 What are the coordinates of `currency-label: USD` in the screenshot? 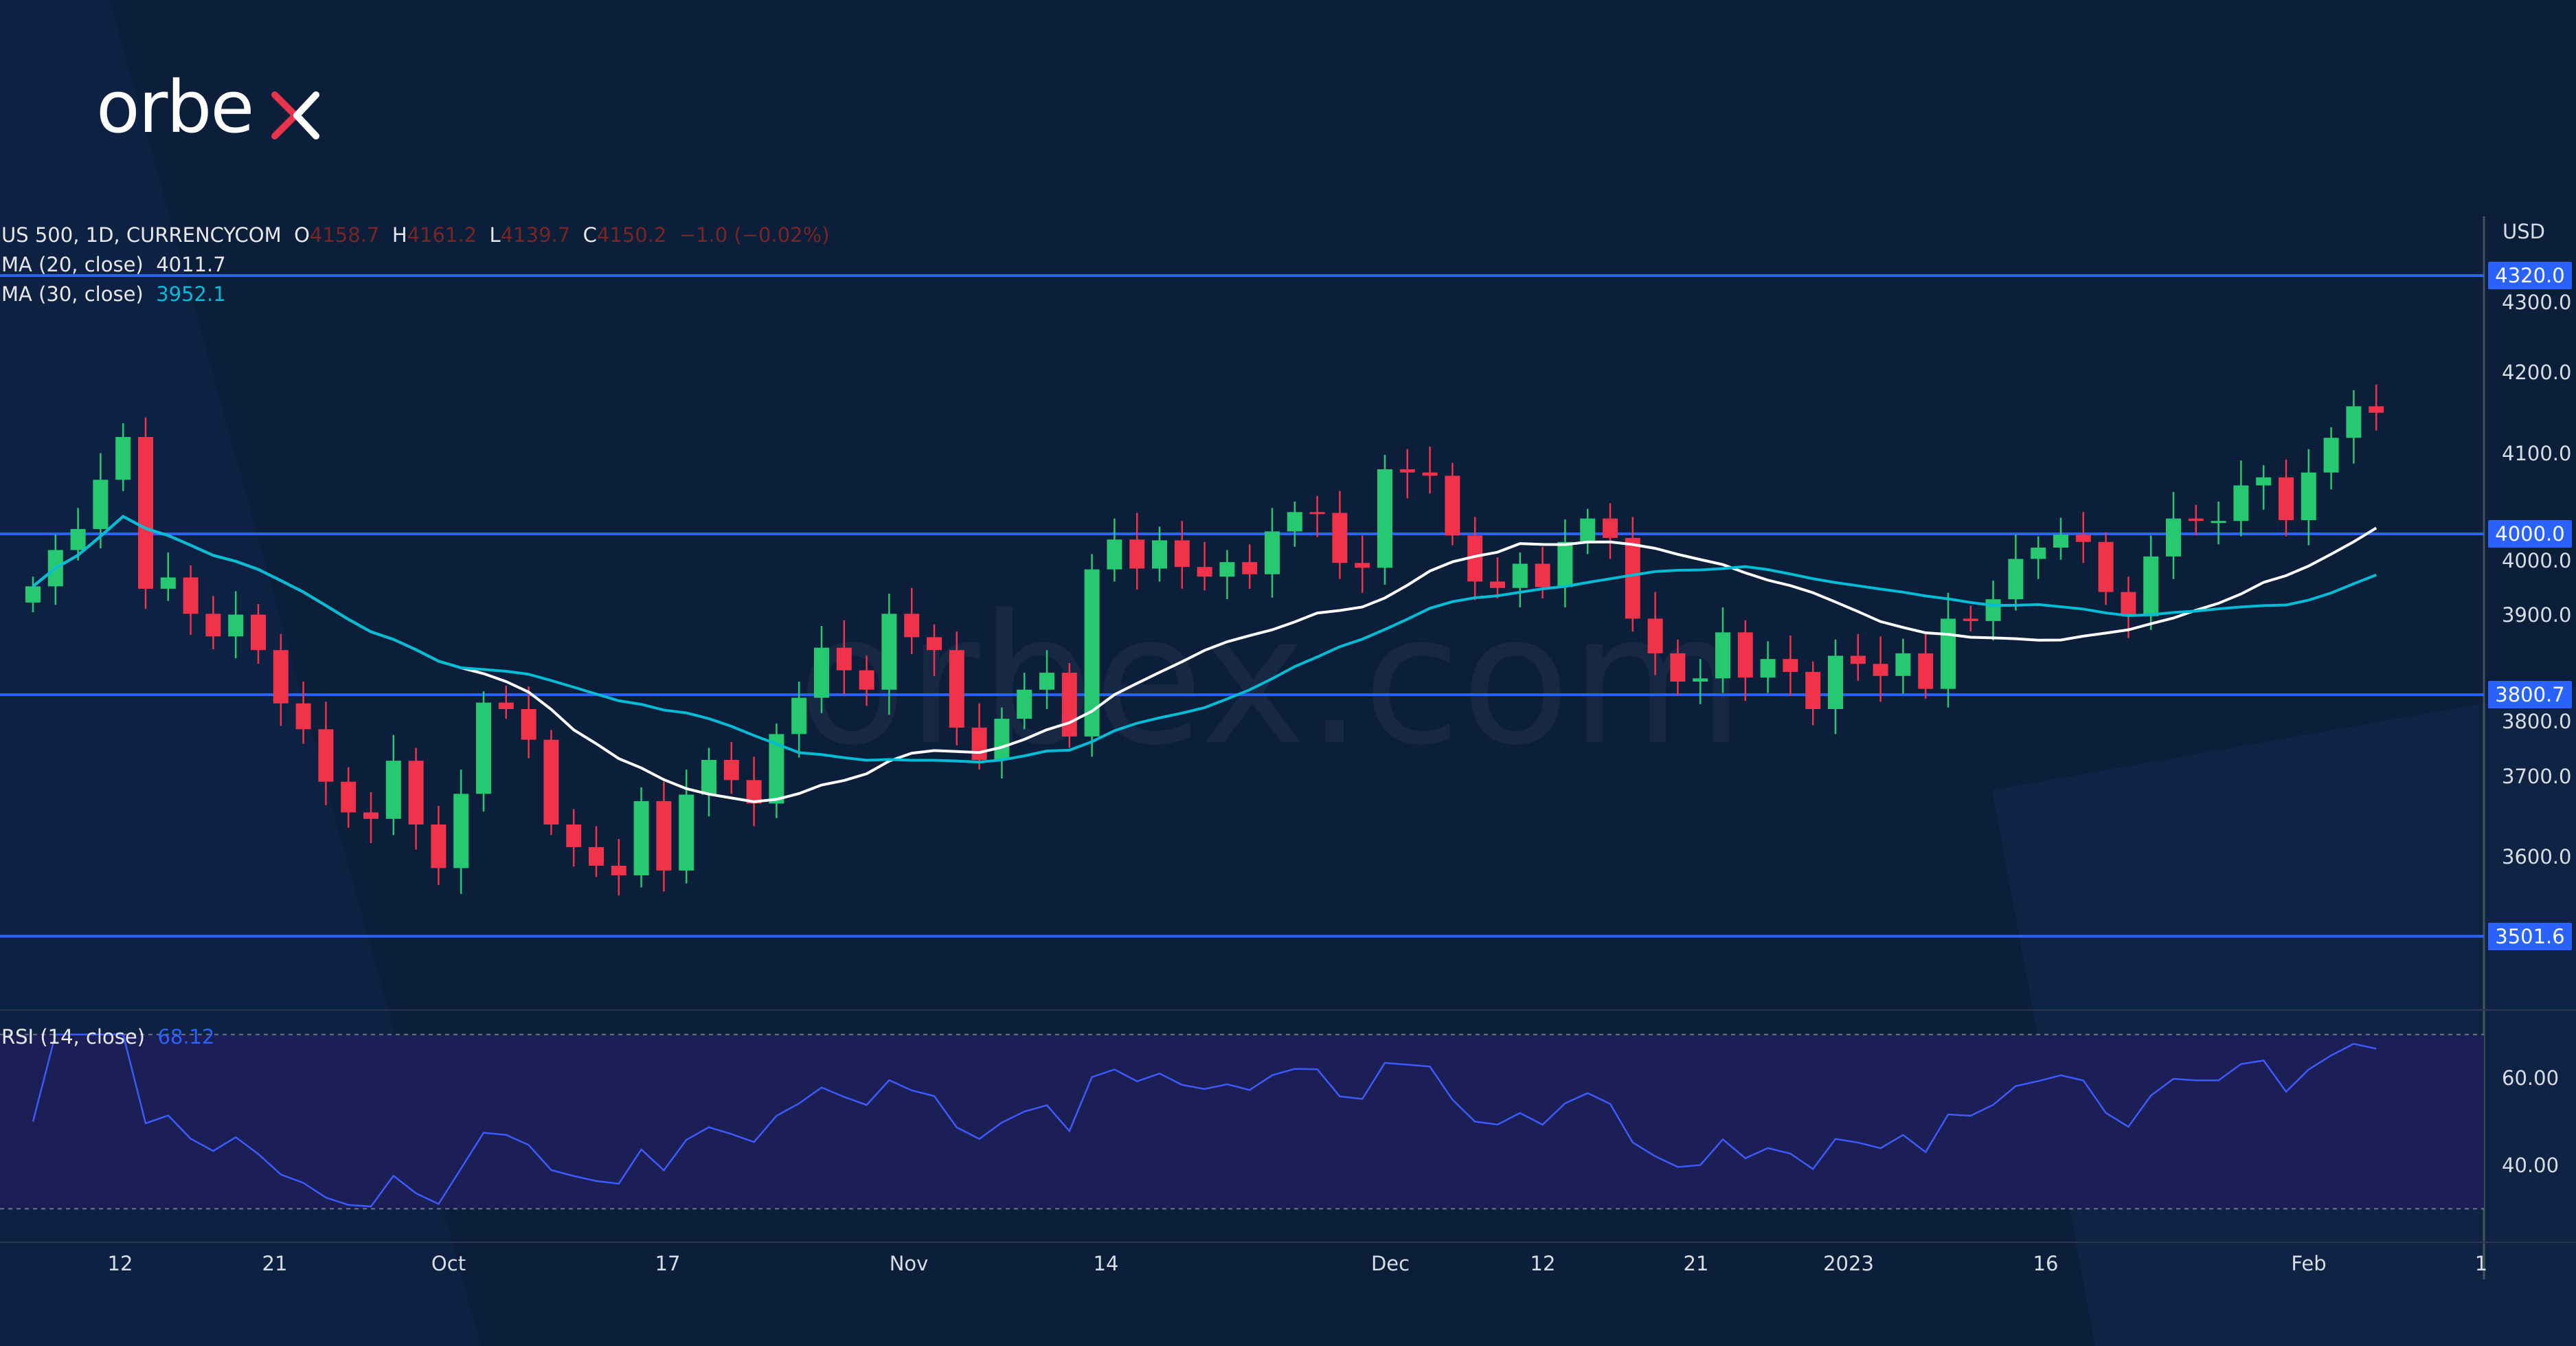 It's located at (2523, 231).